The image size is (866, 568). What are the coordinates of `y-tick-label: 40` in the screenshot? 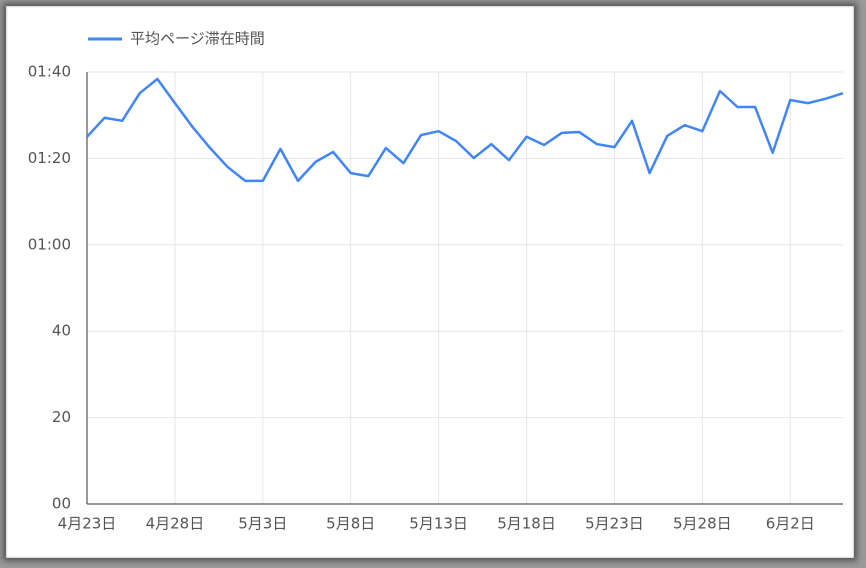 It's located at (61, 331).